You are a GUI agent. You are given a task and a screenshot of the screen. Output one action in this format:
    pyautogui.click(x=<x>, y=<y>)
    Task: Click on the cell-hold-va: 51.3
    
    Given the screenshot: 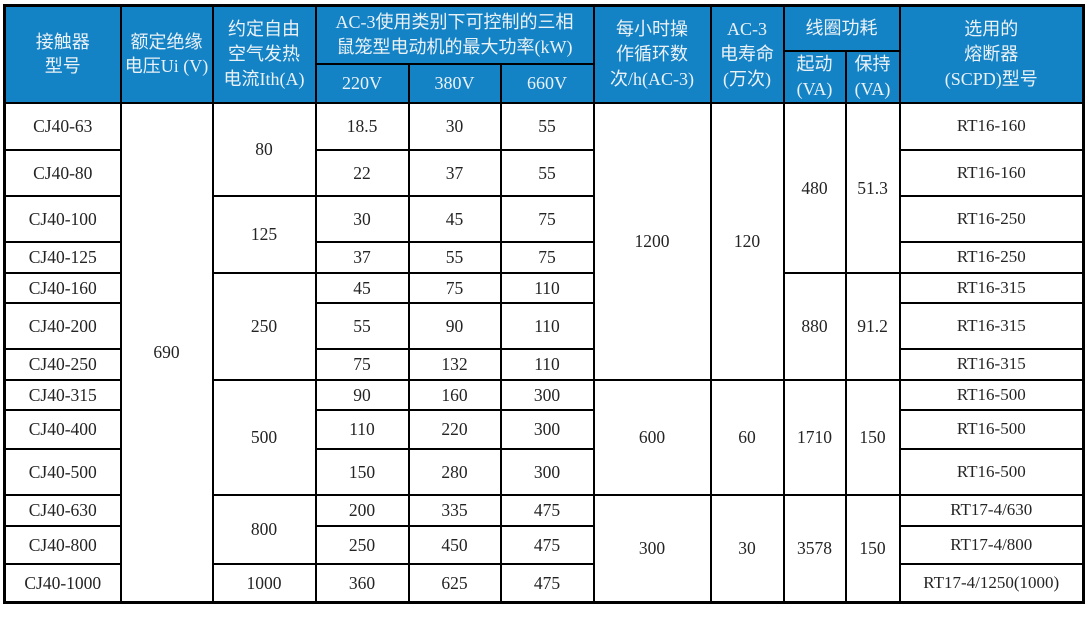 What is the action you would take?
    pyautogui.click(x=872, y=187)
    